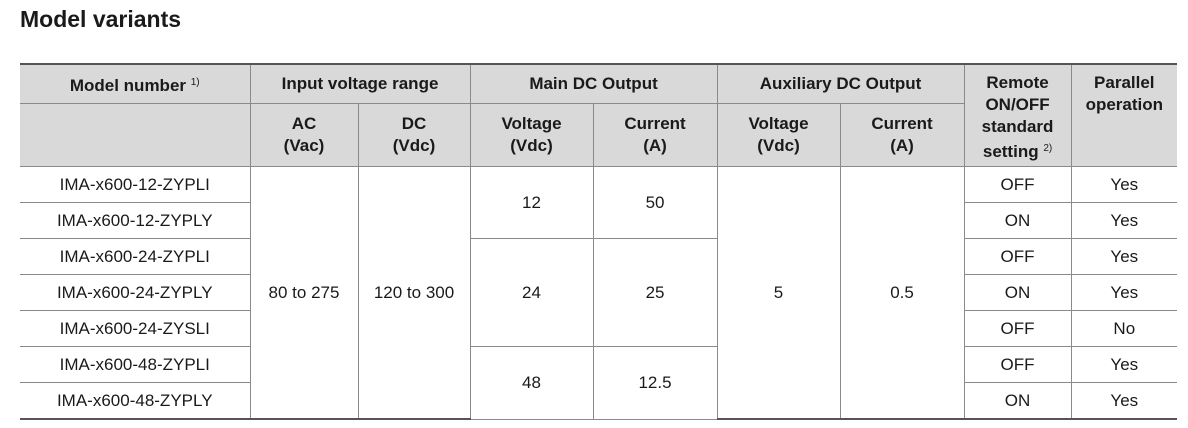  Describe the element at coordinates (531, 383) in the screenshot. I see `value-cell: 48` at that location.